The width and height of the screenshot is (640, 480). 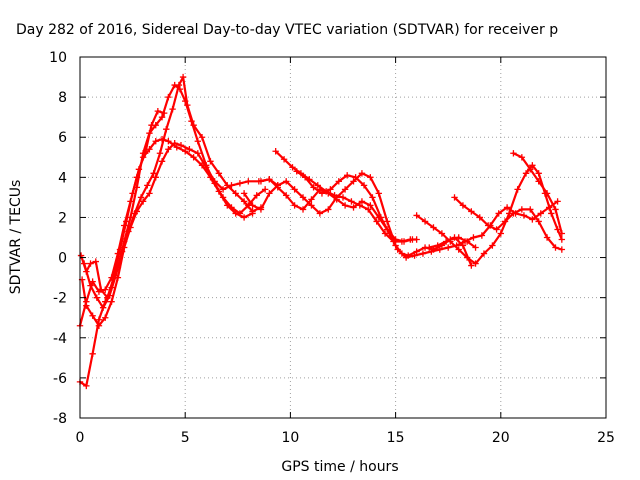 What do you see at coordinates (60, 299) in the screenshot?
I see `y-tick-label: -2` at bounding box center [60, 299].